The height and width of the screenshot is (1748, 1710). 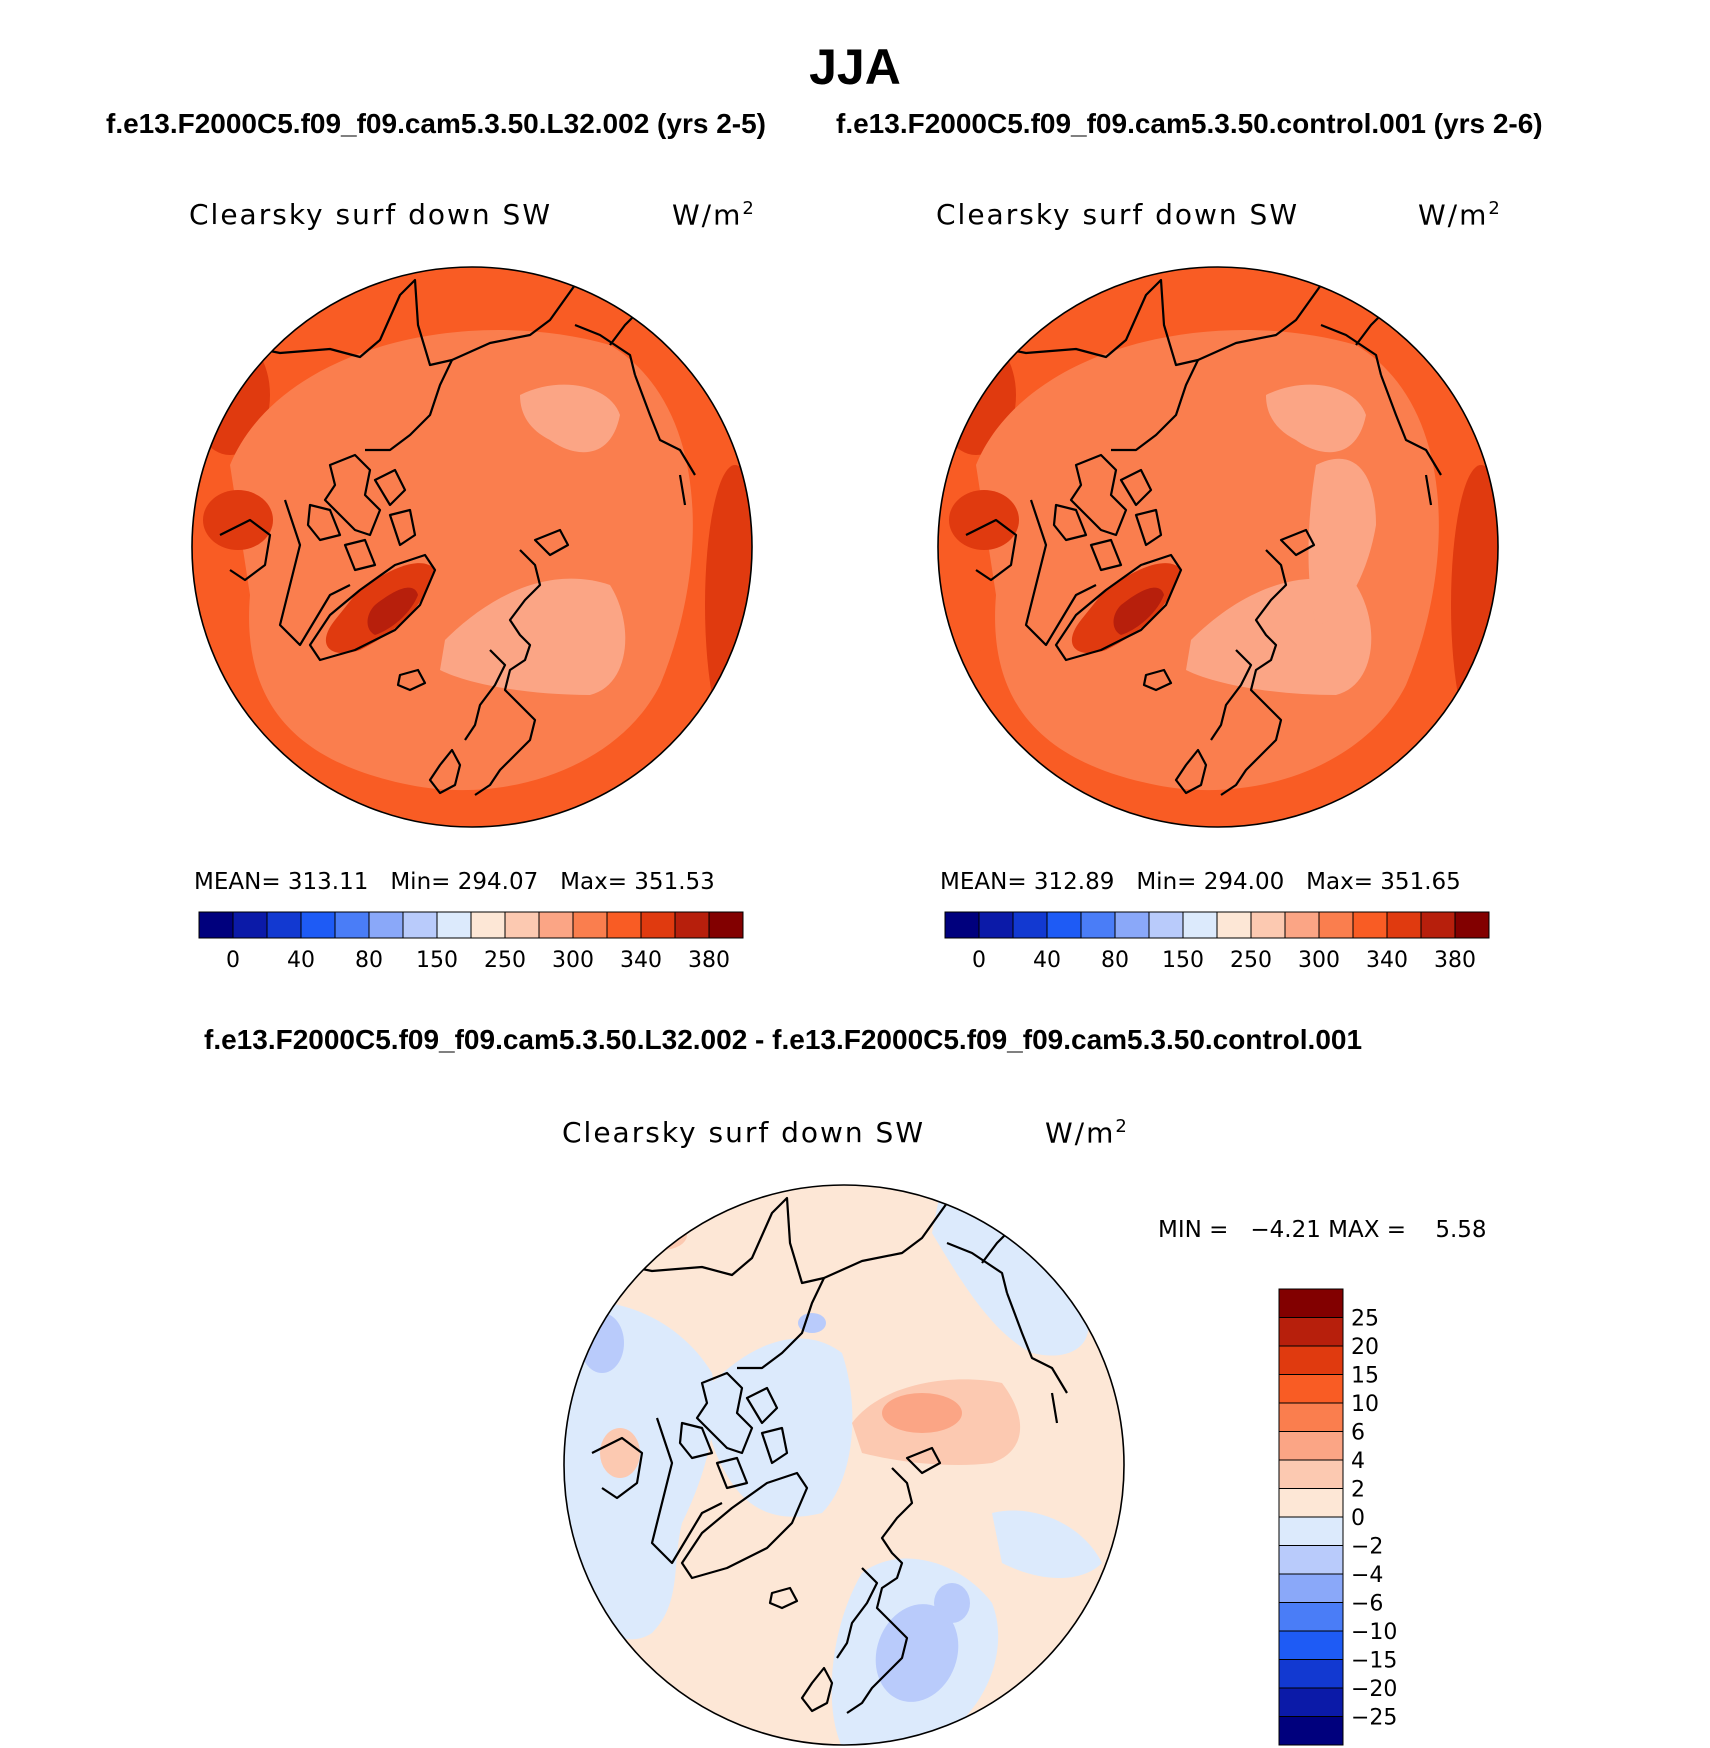 What do you see at coordinates (984, 520) in the screenshot?
I see `field-region-high` at bounding box center [984, 520].